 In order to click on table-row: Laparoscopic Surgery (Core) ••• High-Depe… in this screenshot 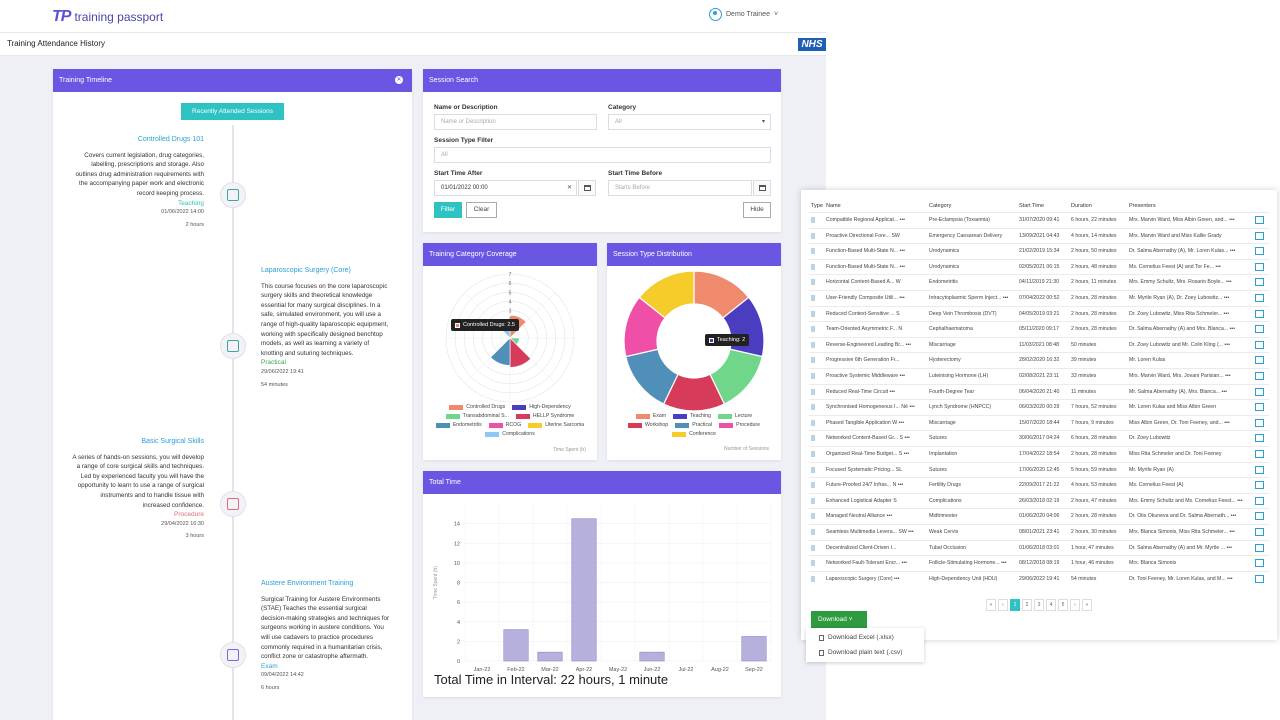, I will do `click(1039, 578)`.